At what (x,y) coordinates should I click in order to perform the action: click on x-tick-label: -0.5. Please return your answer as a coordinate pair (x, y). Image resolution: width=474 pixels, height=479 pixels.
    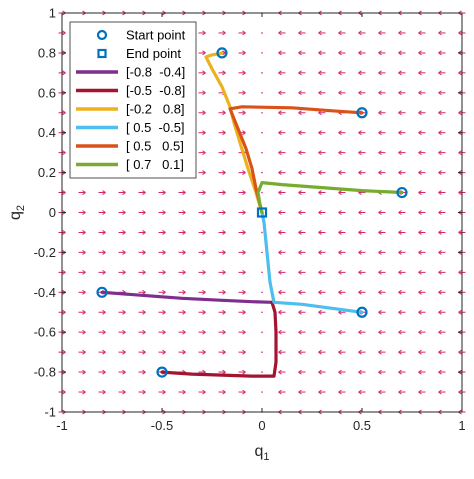
    Looking at the image, I should click on (162, 425).